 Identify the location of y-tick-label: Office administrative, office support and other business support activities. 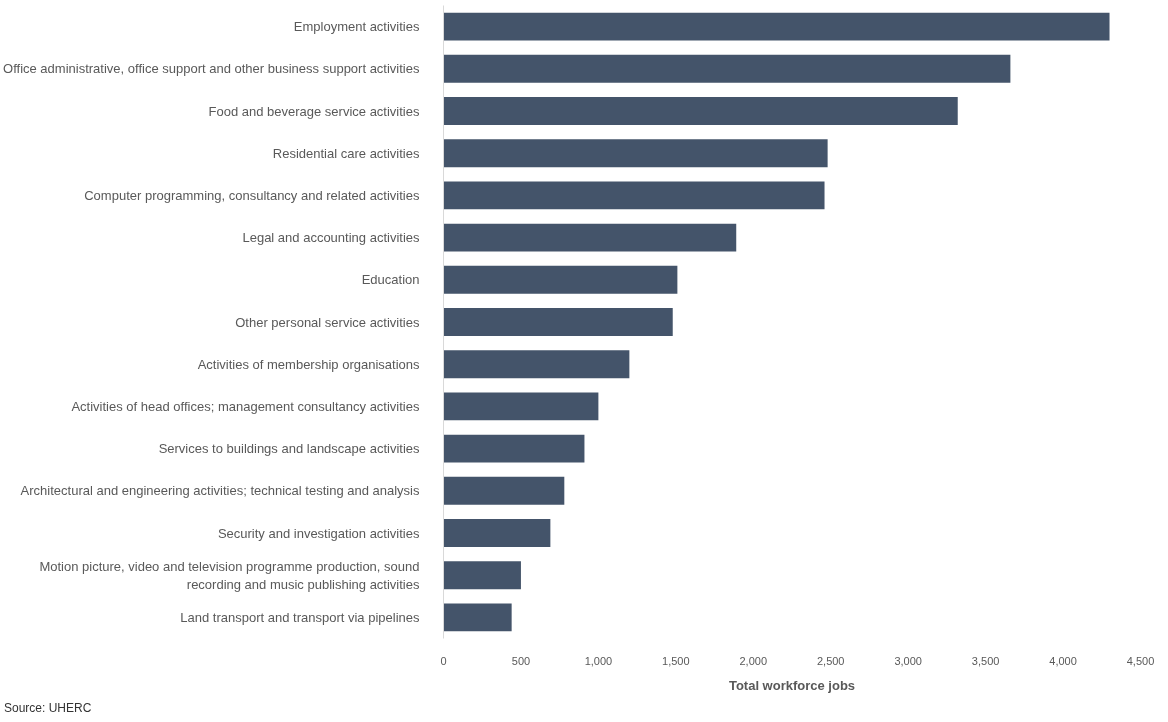
(211, 69).